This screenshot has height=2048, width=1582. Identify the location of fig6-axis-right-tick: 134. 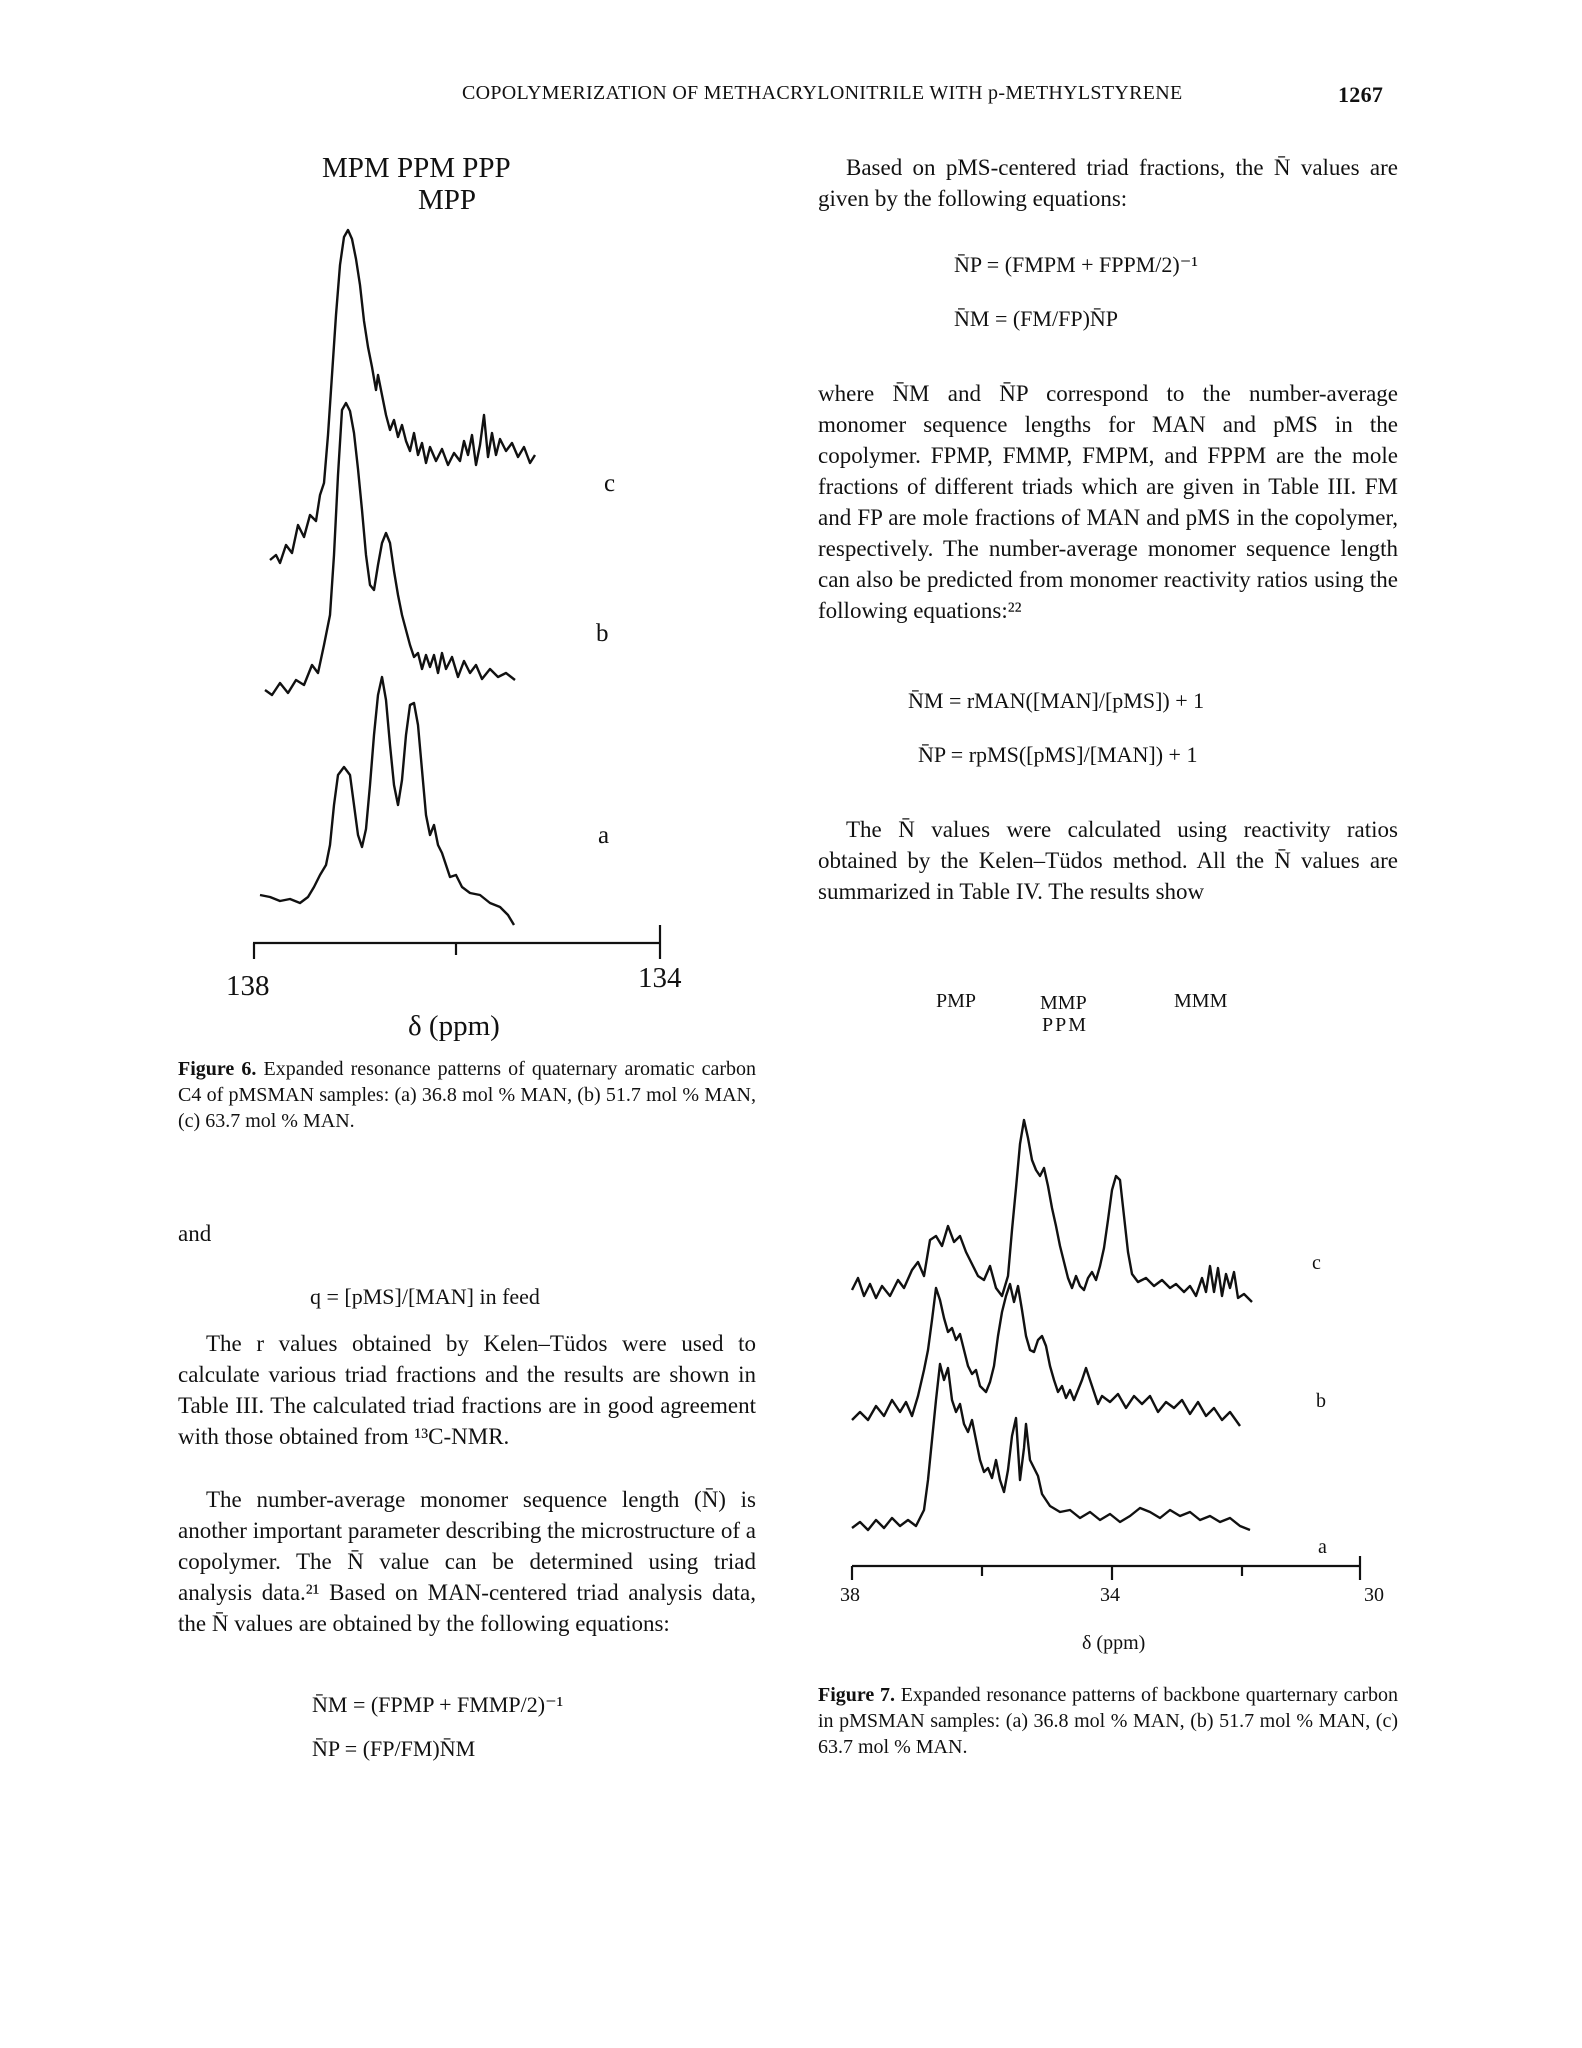
(660, 978).